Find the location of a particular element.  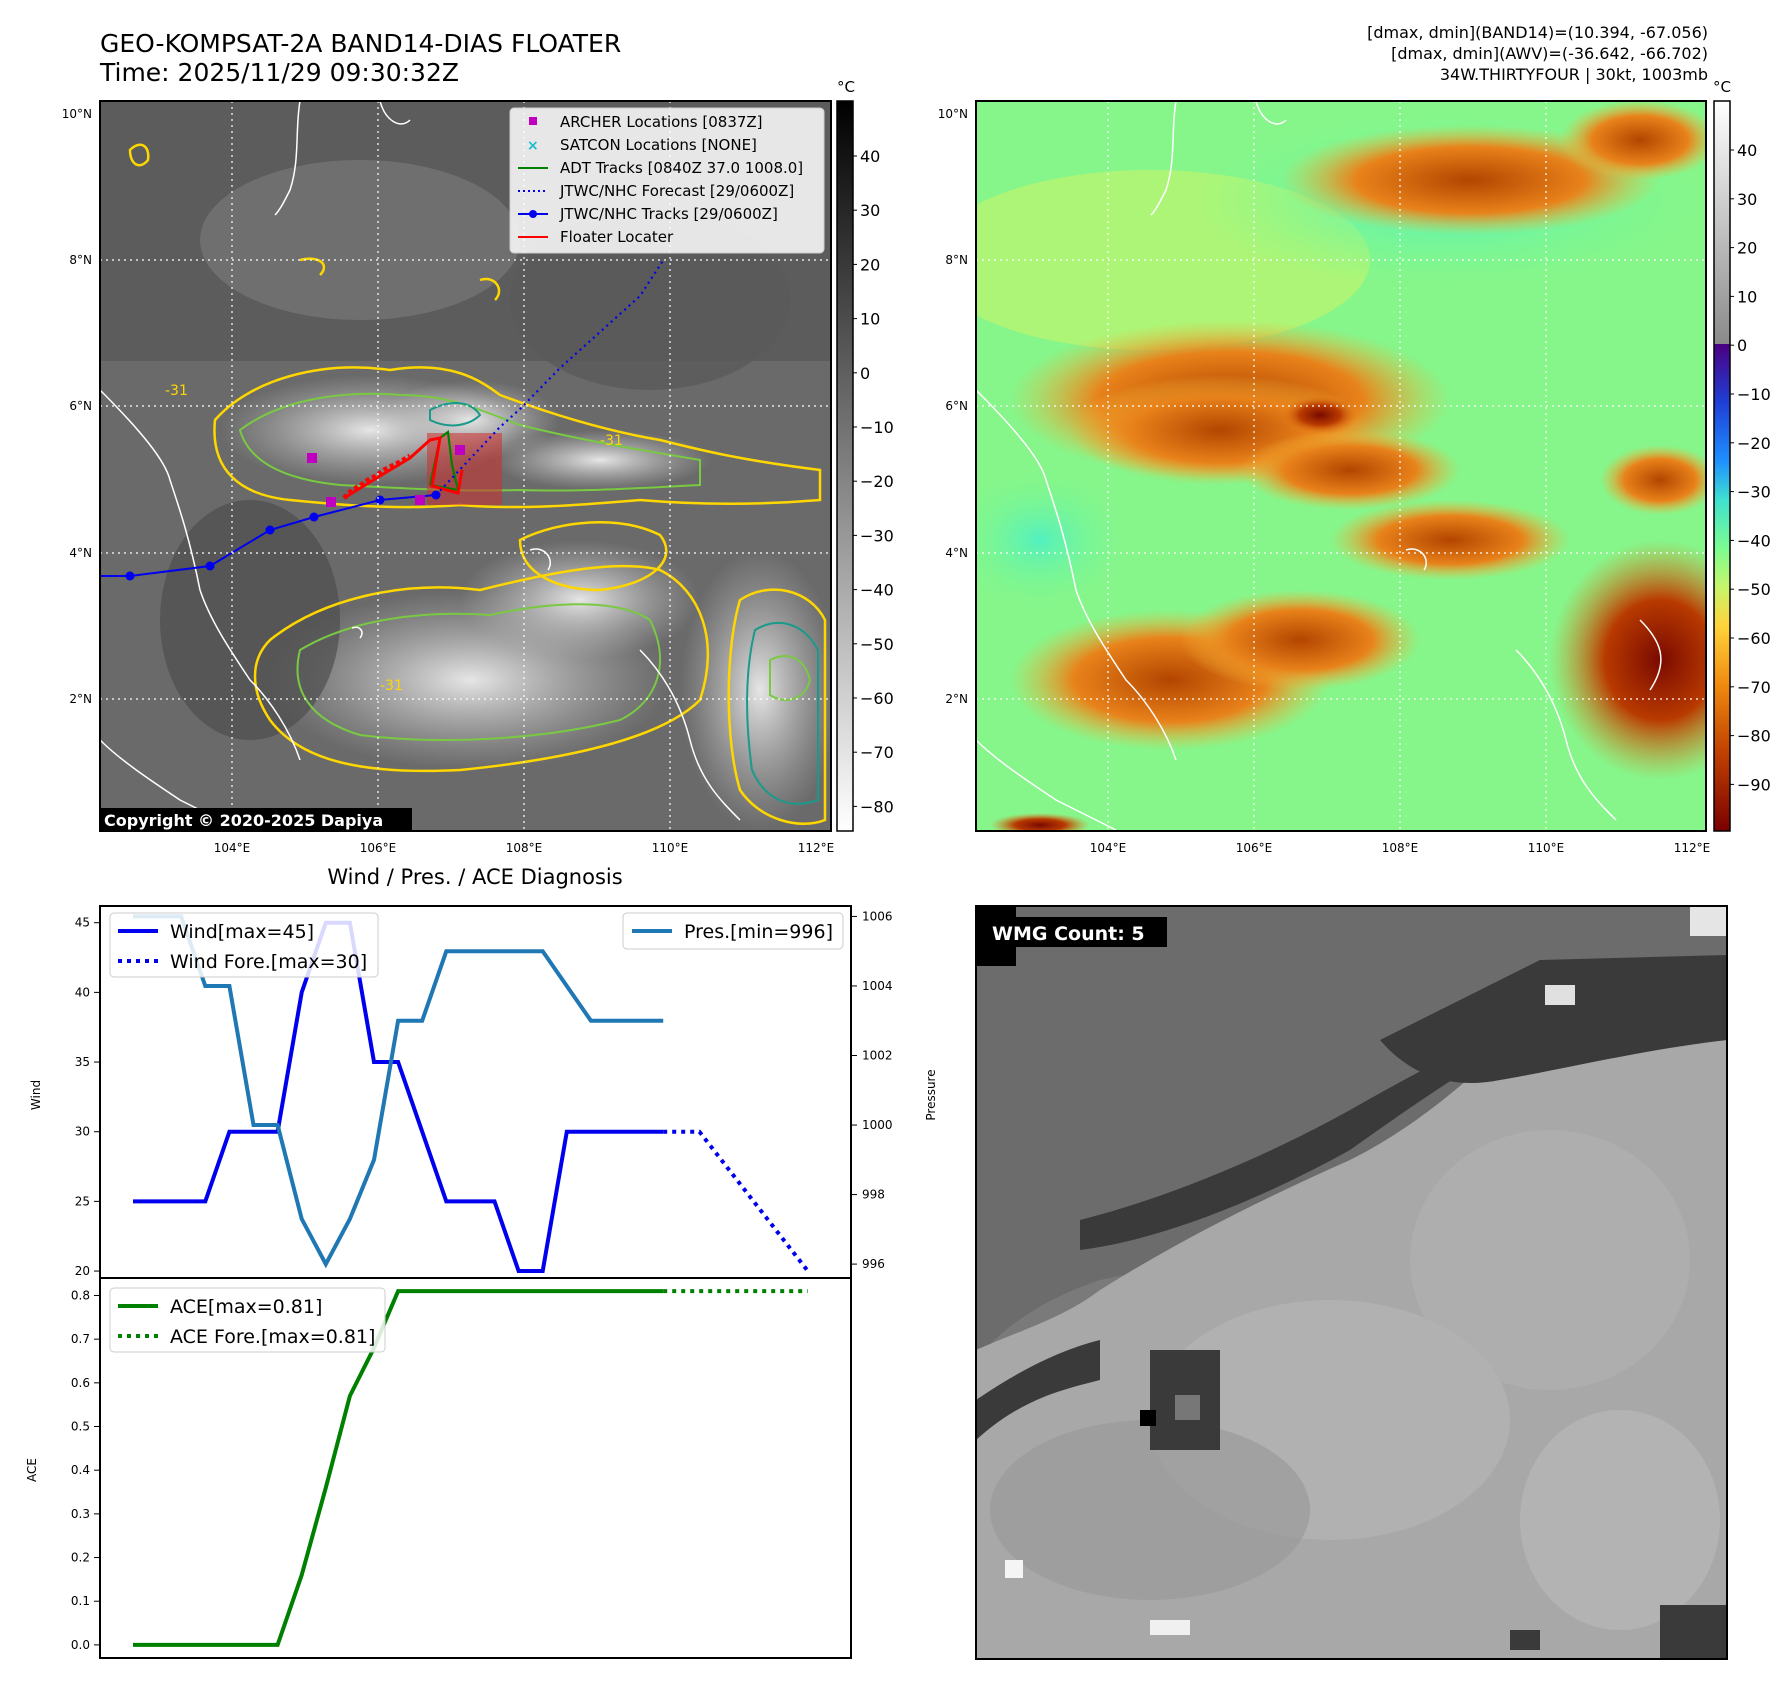

pres-legend: Pres.[min=996] is located at coordinates (733, 931).